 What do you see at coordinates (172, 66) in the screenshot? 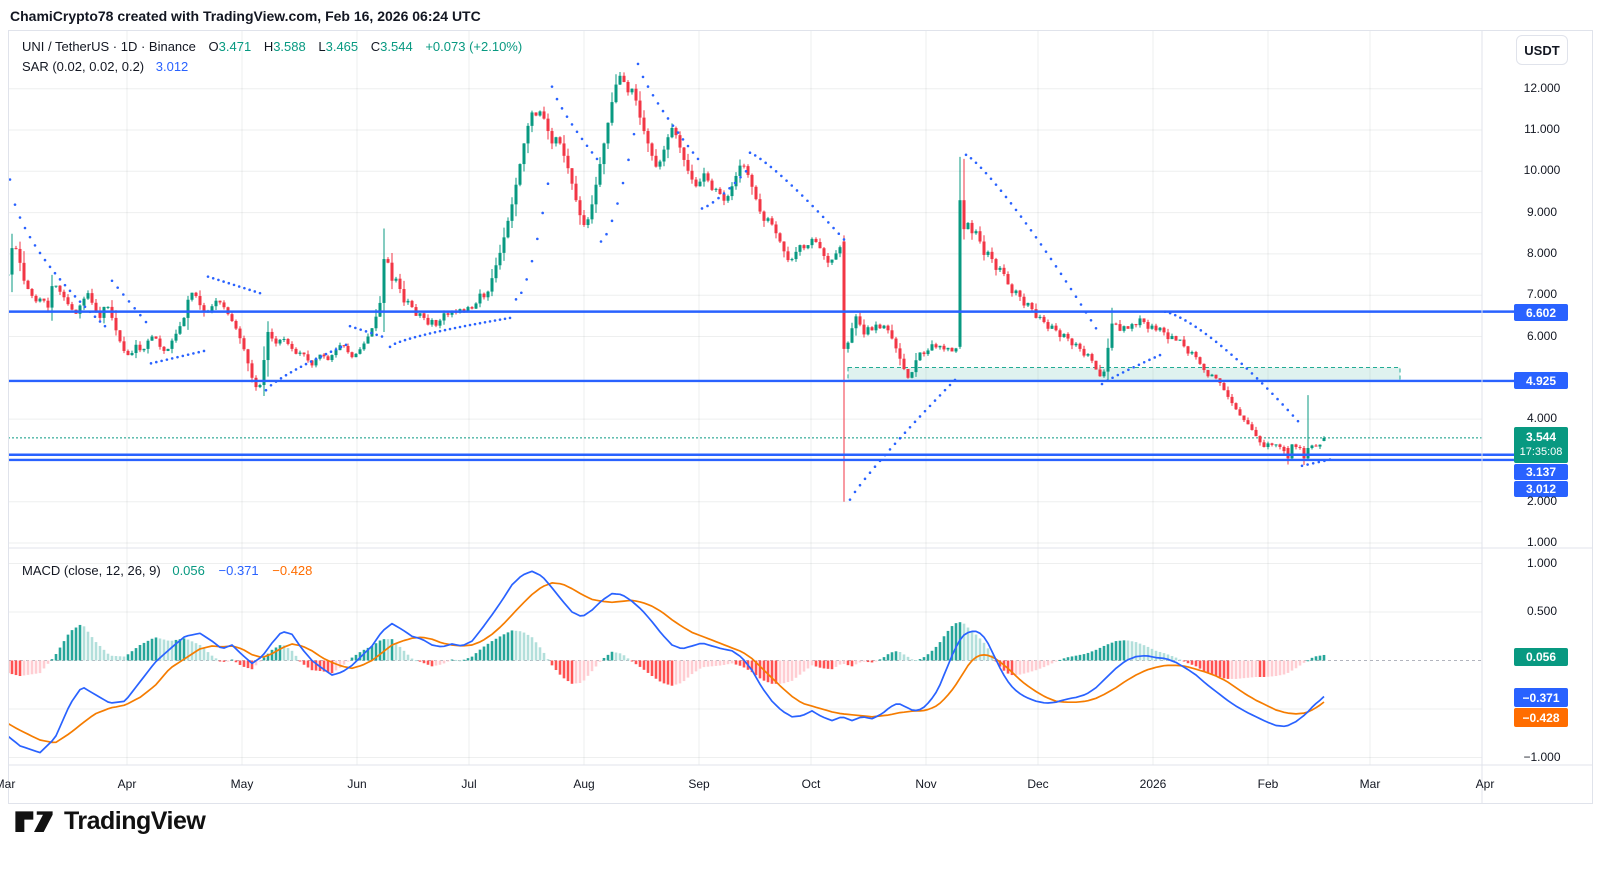
I see `sar-value: 3.012` at bounding box center [172, 66].